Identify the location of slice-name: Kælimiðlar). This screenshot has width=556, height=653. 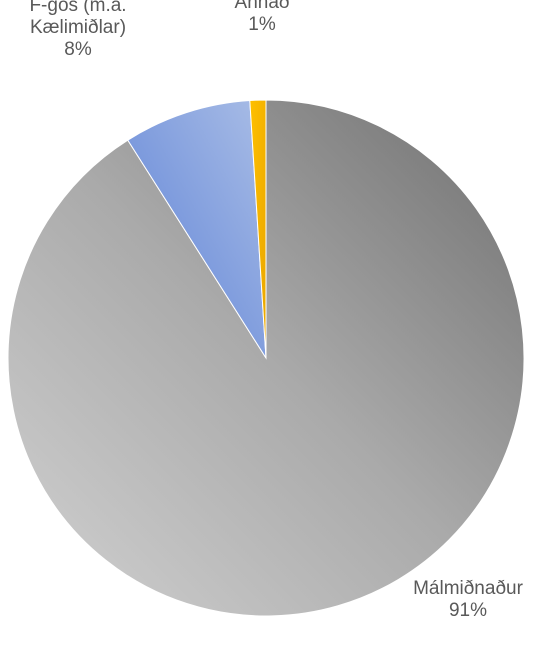
(78, 27).